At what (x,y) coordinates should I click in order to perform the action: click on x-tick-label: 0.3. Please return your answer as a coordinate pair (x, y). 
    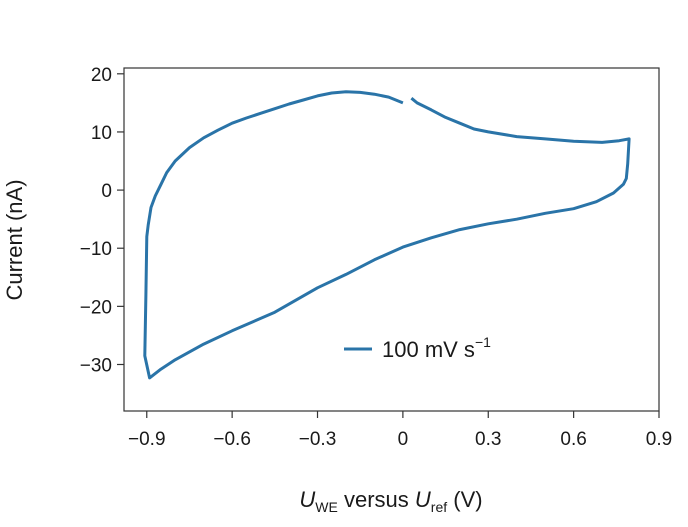
    Looking at the image, I should click on (488, 439).